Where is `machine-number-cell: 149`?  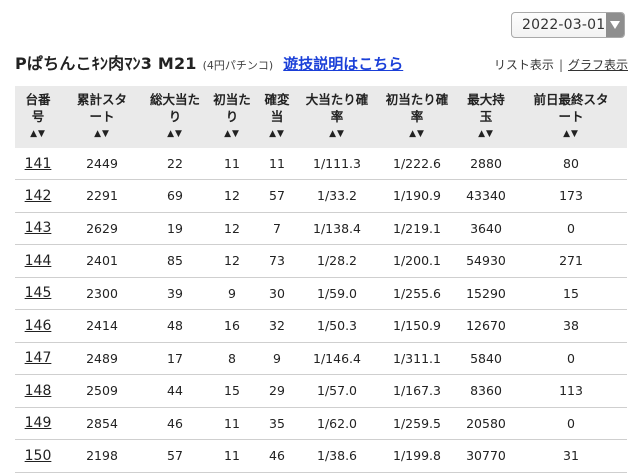 machine-number-cell: 149 is located at coordinates (38, 423).